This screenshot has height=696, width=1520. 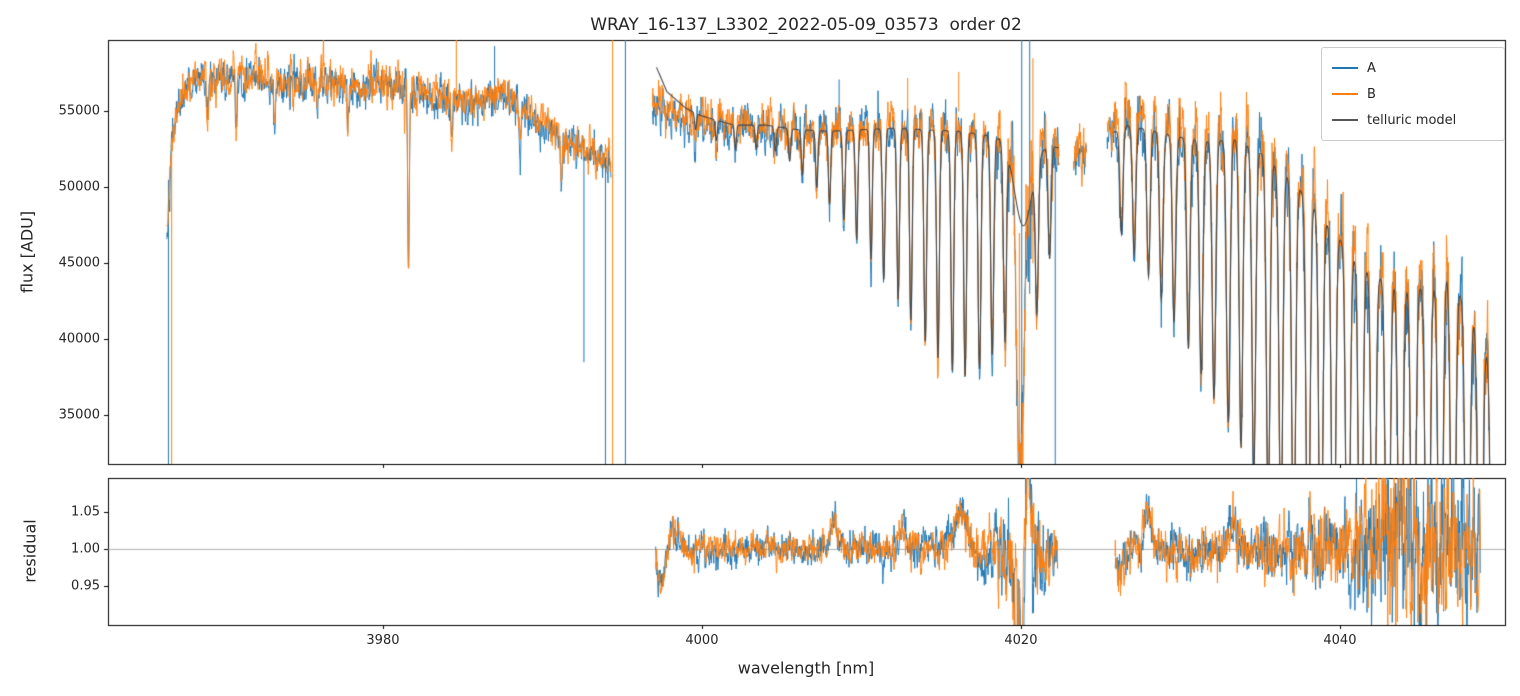 I want to click on x-tick-label: 4000, so click(x=702, y=640).